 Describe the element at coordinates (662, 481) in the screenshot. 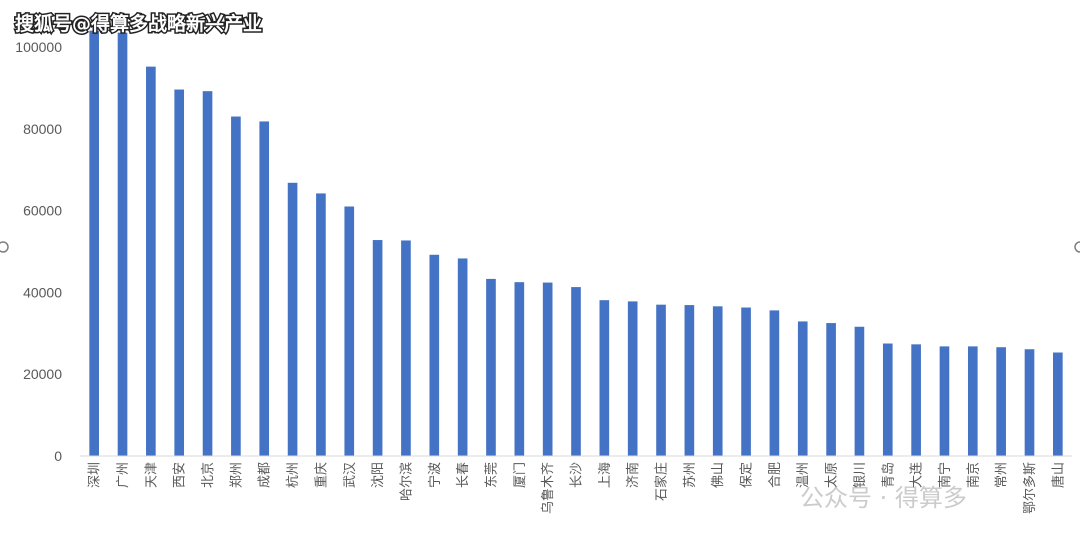

I see `x-tick-label: 石家庄` at that location.